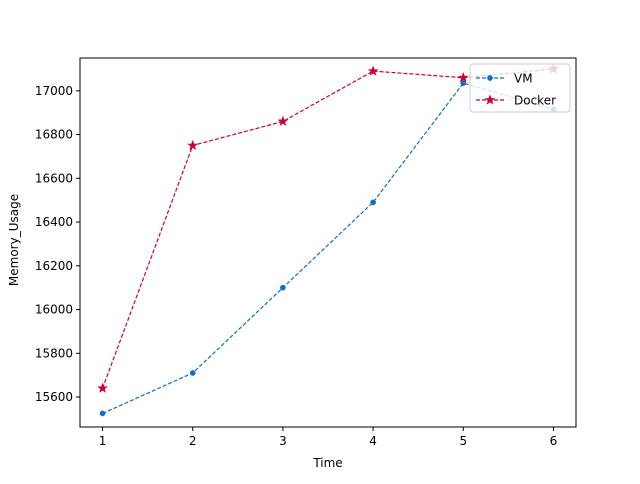 The width and height of the screenshot is (640, 484). Describe the element at coordinates (463, 441) in the screenshot. I see `x-tick-label: 5` at that location.